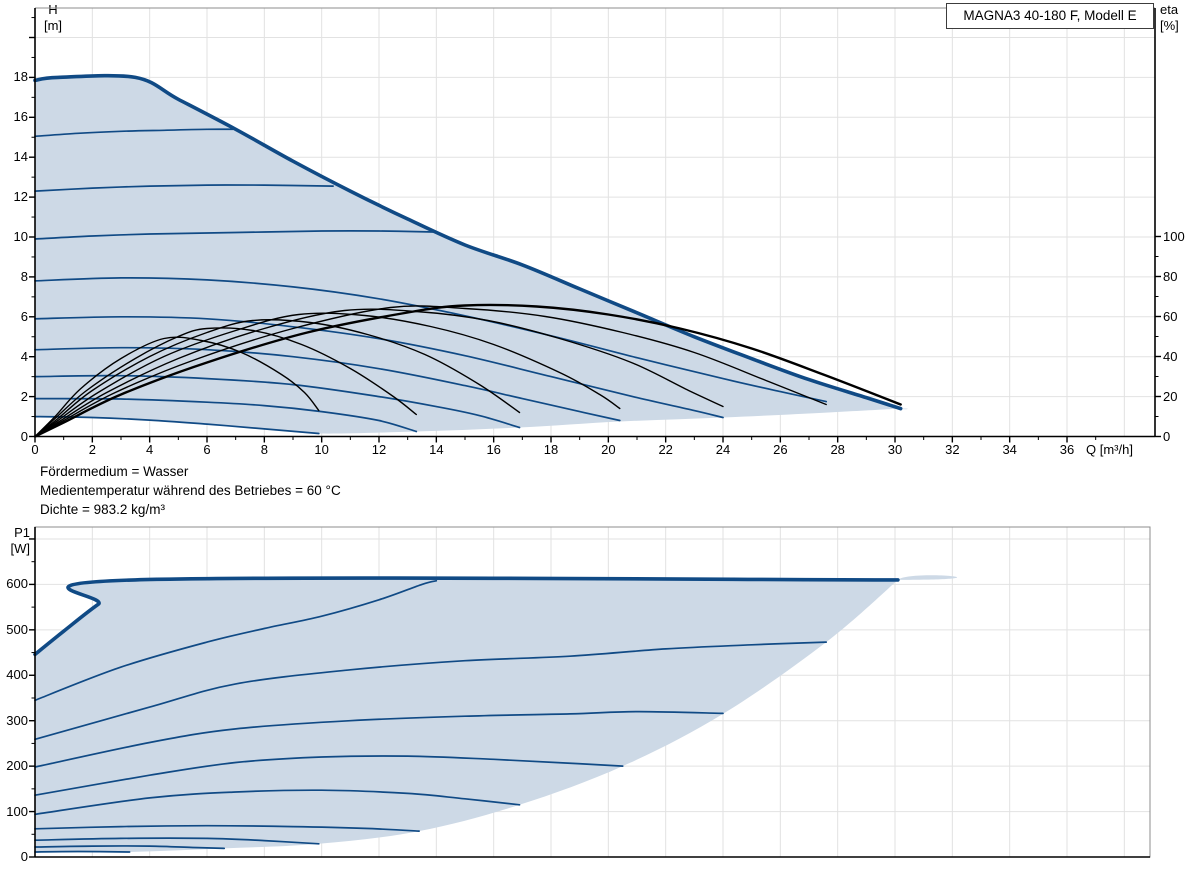  Describe the element at coordinates (150, 449) in the screenshot. I see `q-axis-tick-label: 4` at that location.